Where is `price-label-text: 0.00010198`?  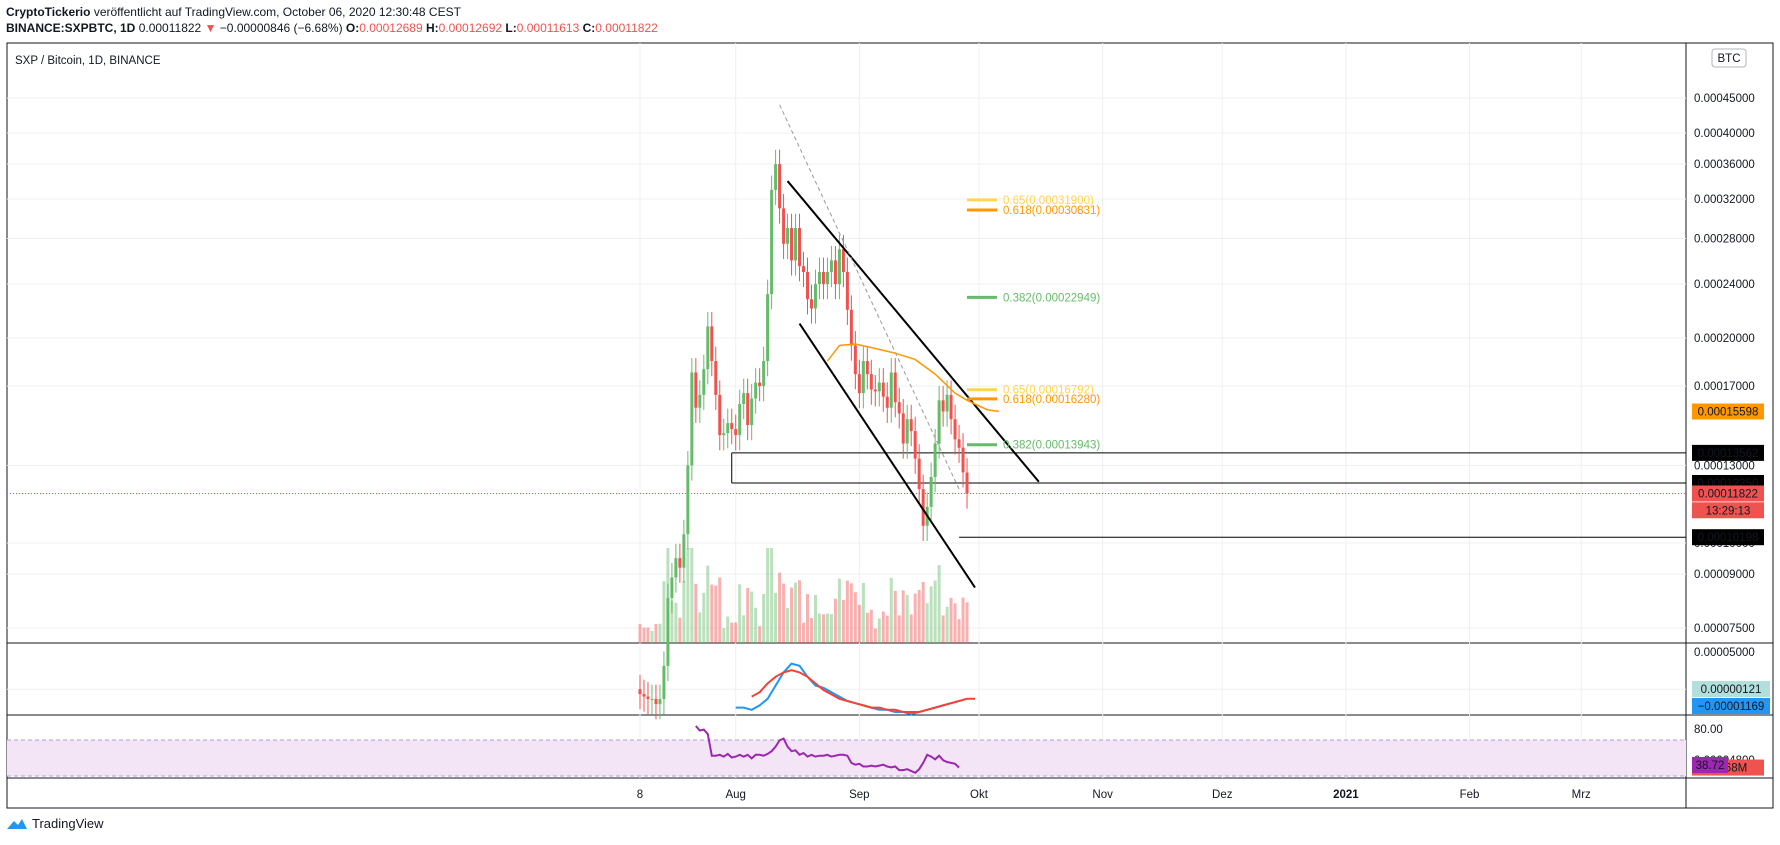 price-label-text: 0.00010198 is located at coordinates (1728, 538).